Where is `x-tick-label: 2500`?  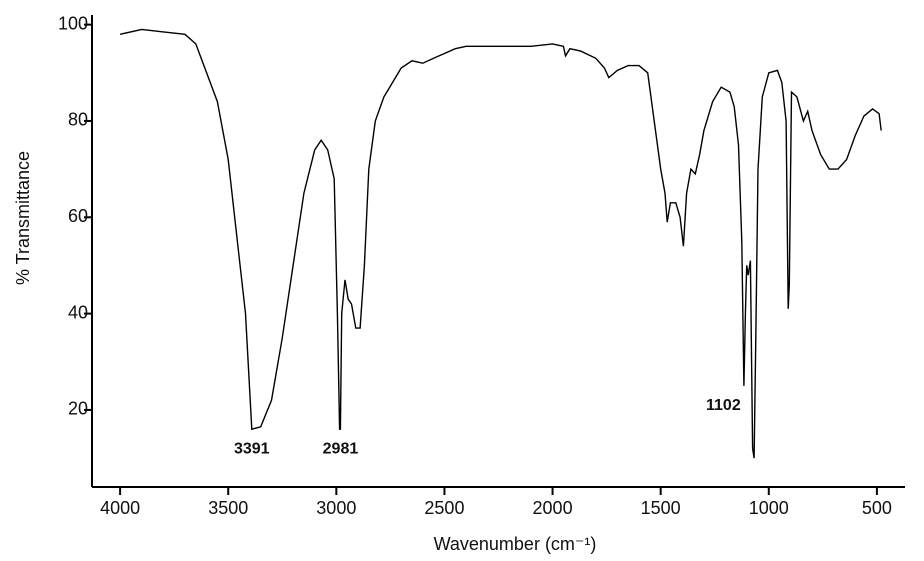
x-tick-label: 2500 is located at coordinates (444, 508).